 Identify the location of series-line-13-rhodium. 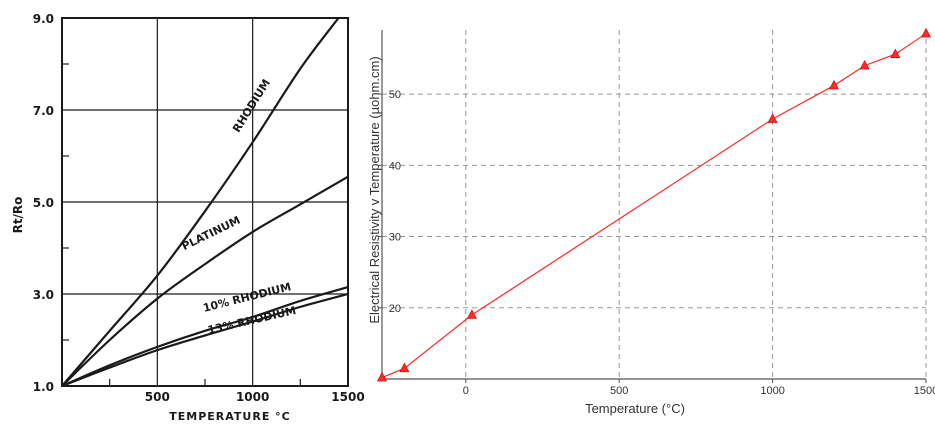
(205, 340).